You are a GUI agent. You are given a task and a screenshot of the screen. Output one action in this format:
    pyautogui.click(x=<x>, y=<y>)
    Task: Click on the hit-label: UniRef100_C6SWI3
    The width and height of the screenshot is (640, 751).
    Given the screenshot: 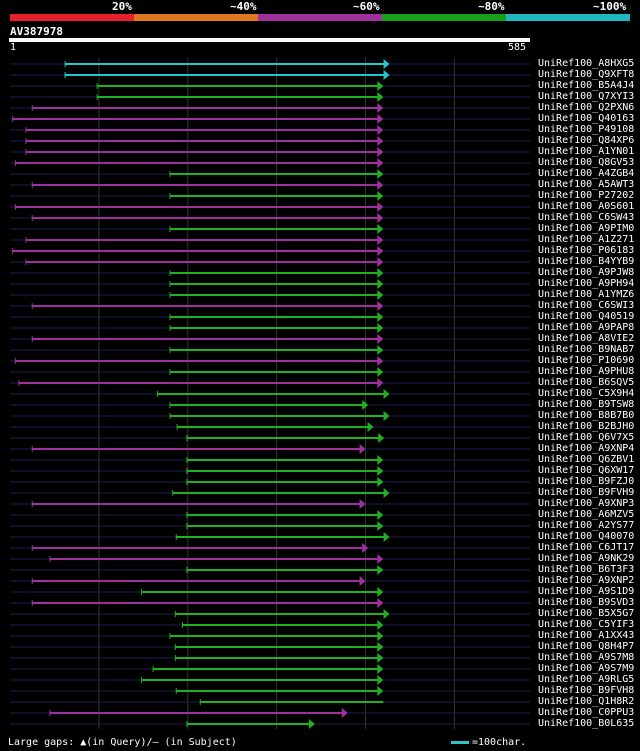 What is the action you would take?
    pyautogui.click(x=586, y=305)
    